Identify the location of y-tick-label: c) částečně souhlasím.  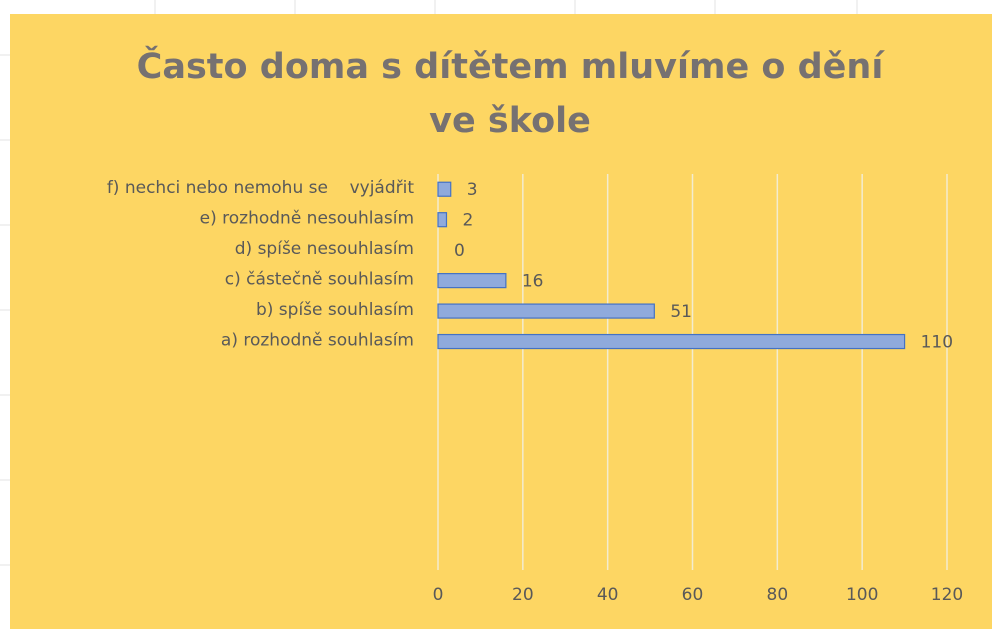
(319, 280).